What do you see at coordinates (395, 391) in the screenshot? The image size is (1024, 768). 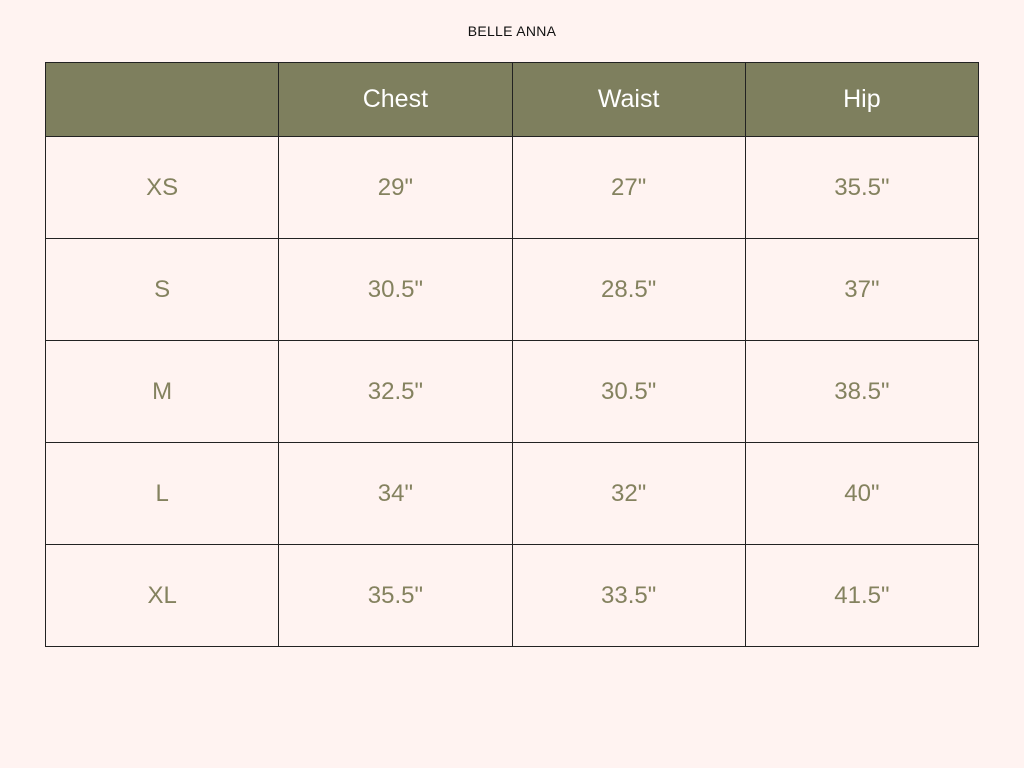 I see `measurement-cell: 32.5"` at bounding box center [395, 391].